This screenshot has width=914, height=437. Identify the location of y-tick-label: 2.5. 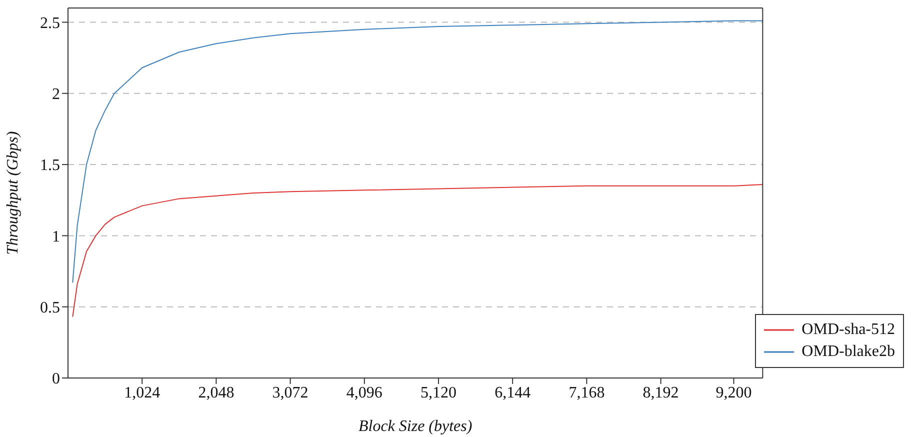
(50, 23).